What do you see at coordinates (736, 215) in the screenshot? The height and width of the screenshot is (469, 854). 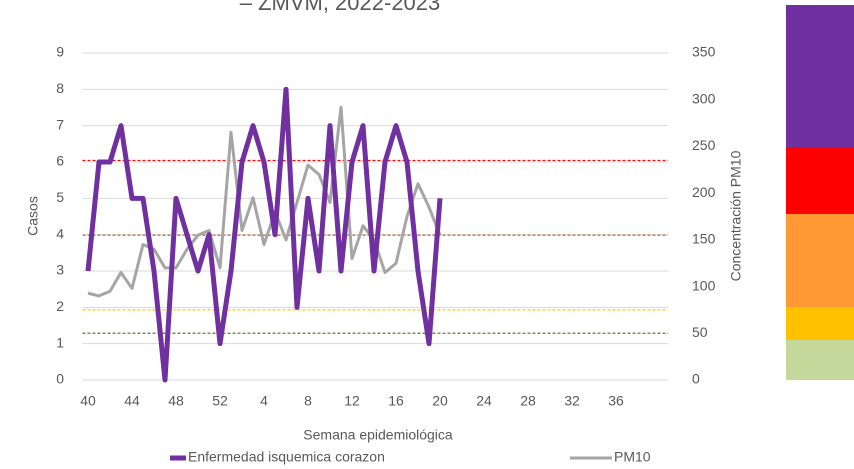 I see `y2-axis-label: Concentración PM10` at bounding box center [736, 215].